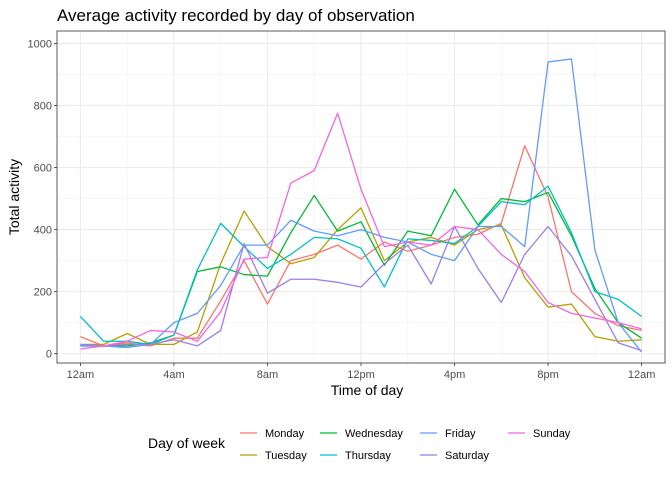  Describe the element at coordinates (173, 375) in the screenshot. I see `x-tick-label: 4am` at that location.